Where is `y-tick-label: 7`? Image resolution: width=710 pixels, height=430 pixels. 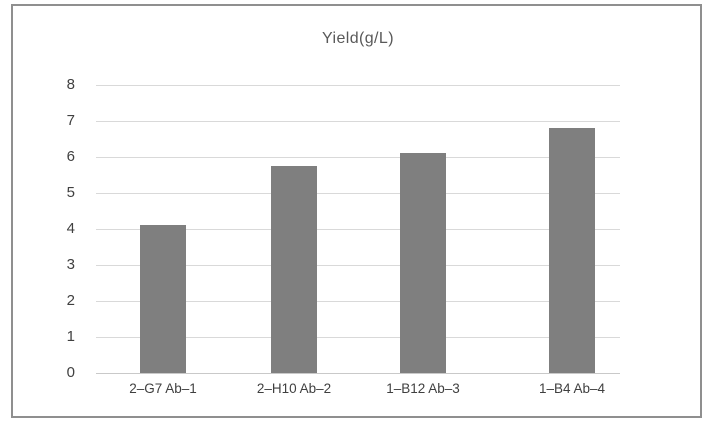 y-tick-label: 7 is located at coordinates (70, 120).